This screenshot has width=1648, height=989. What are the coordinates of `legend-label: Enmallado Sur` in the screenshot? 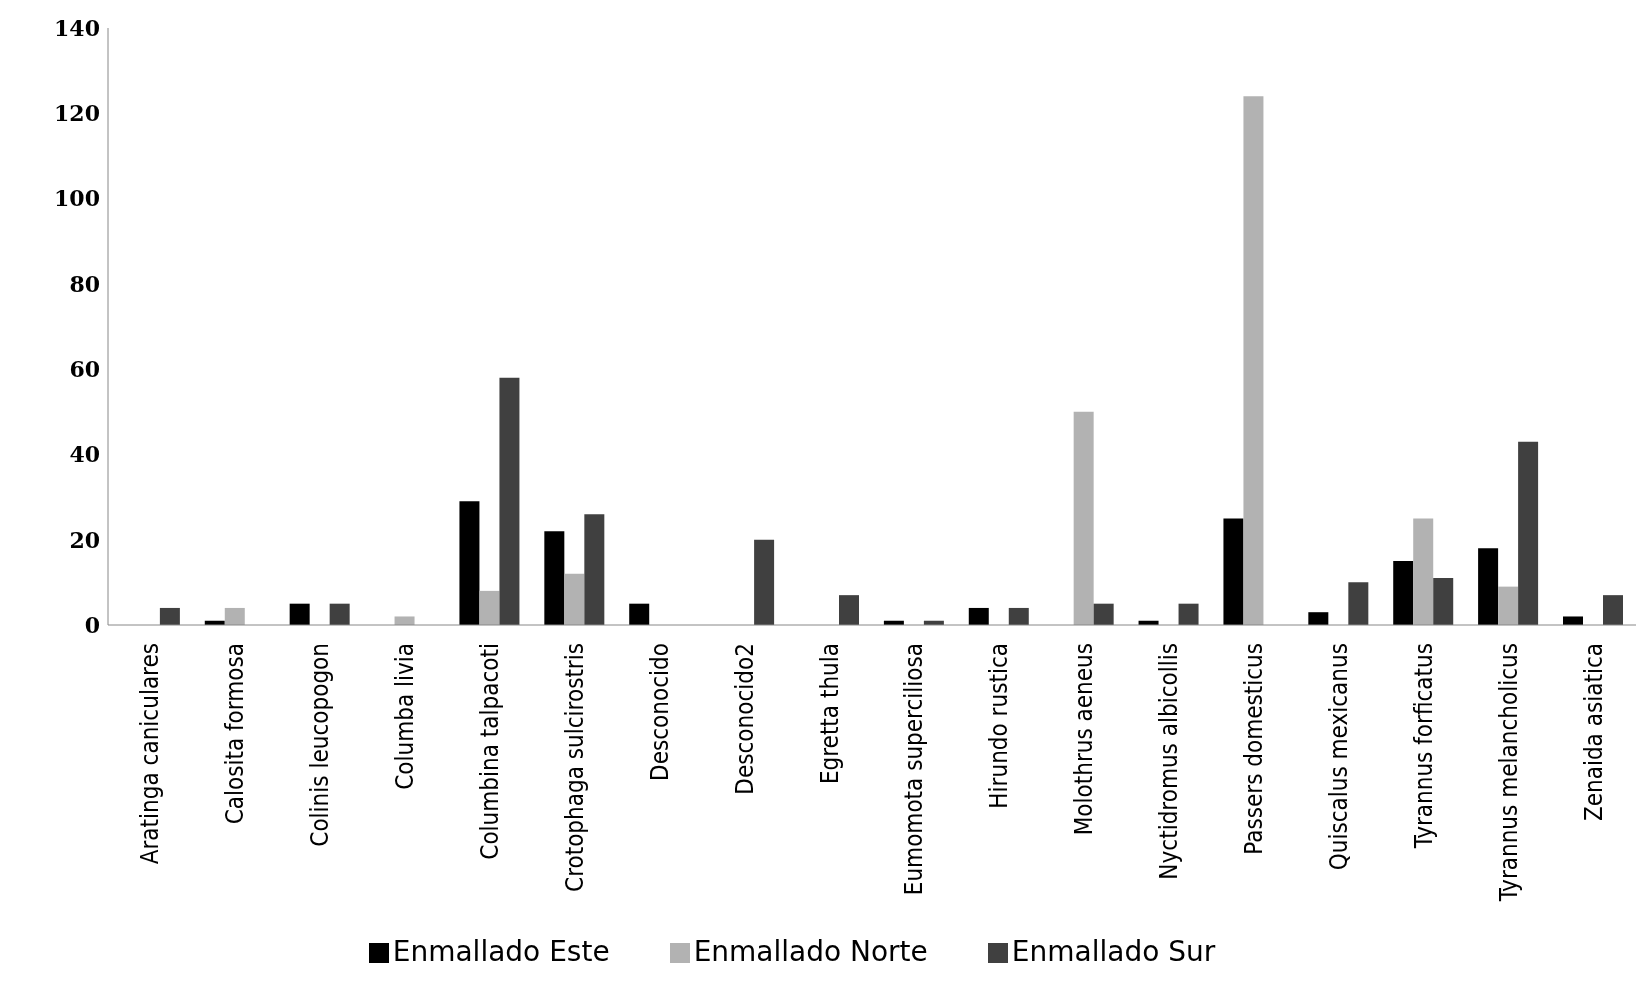 It's located at (1113, 951).